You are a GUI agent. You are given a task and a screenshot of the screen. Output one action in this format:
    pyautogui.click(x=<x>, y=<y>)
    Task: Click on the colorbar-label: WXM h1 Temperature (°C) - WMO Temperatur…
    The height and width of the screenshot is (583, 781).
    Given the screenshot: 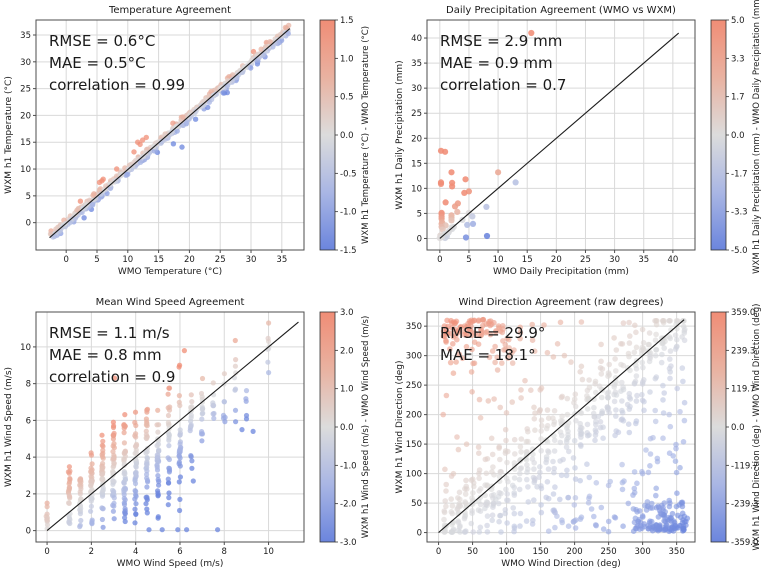 What is the action you would take?
    pyautogui.click(x=366, y=135)
    